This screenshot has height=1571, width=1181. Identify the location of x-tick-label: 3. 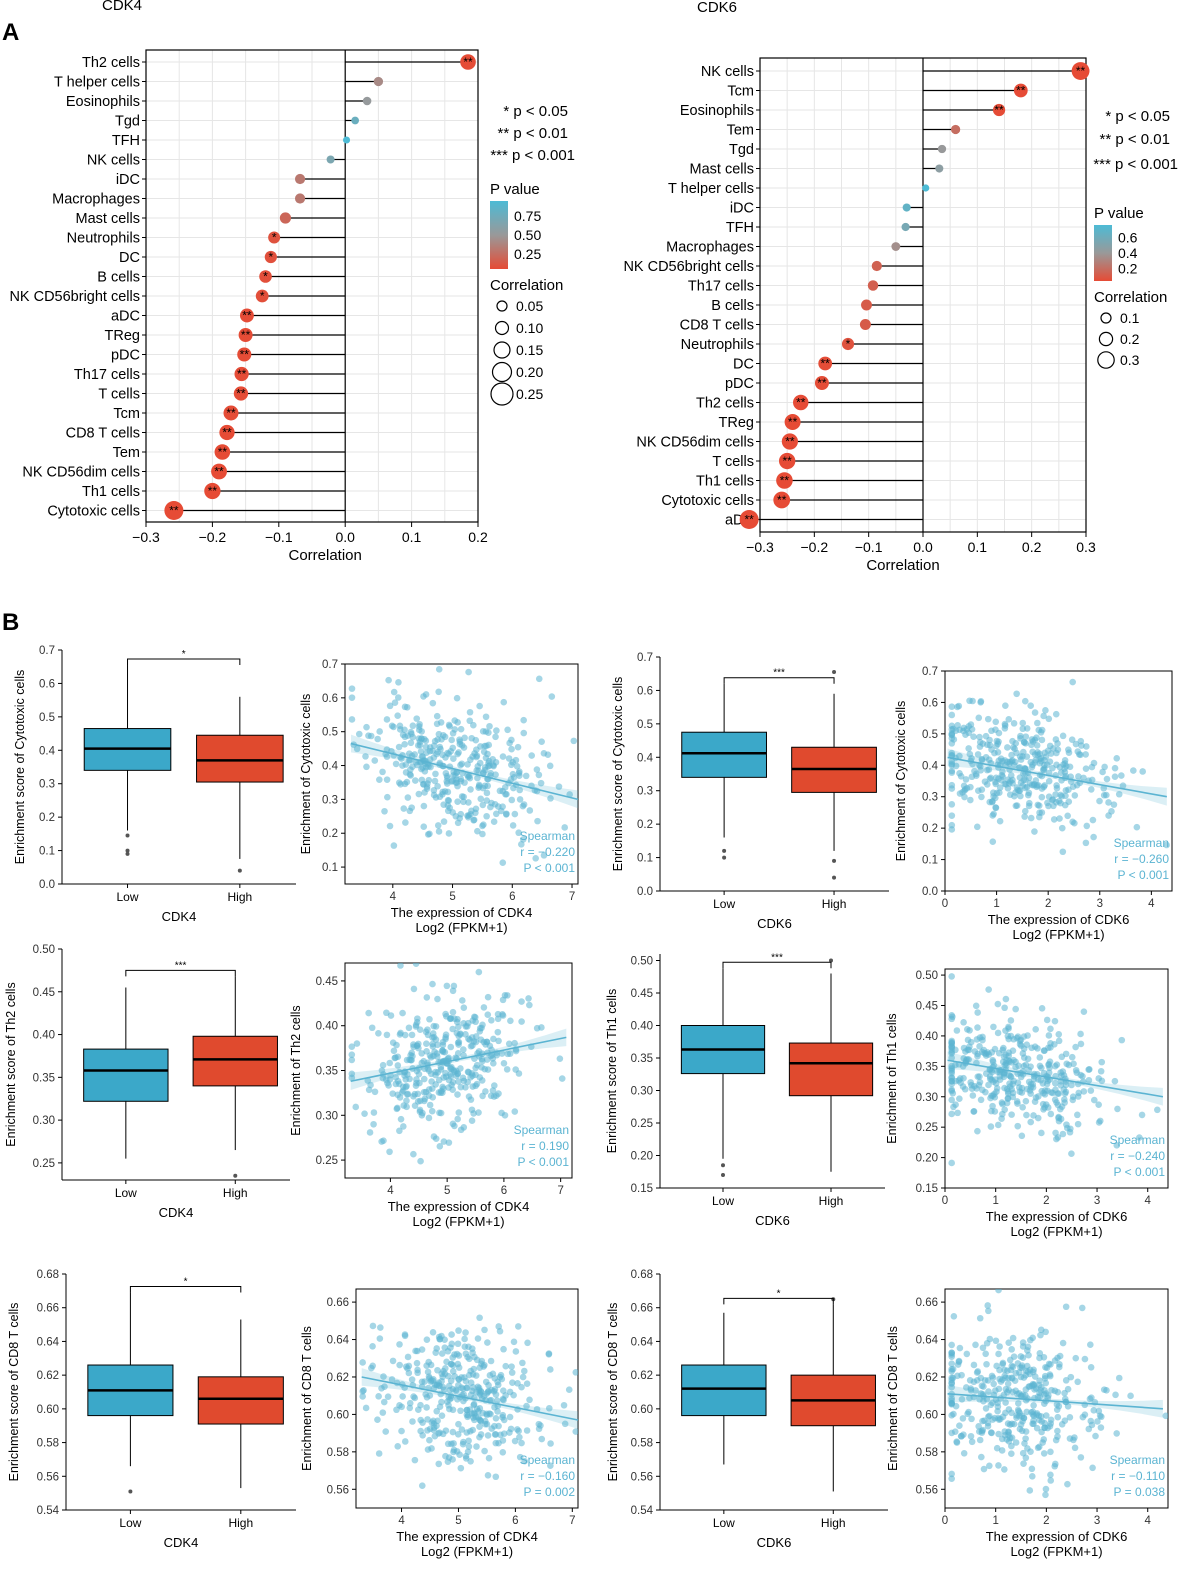
(1097, 1201).